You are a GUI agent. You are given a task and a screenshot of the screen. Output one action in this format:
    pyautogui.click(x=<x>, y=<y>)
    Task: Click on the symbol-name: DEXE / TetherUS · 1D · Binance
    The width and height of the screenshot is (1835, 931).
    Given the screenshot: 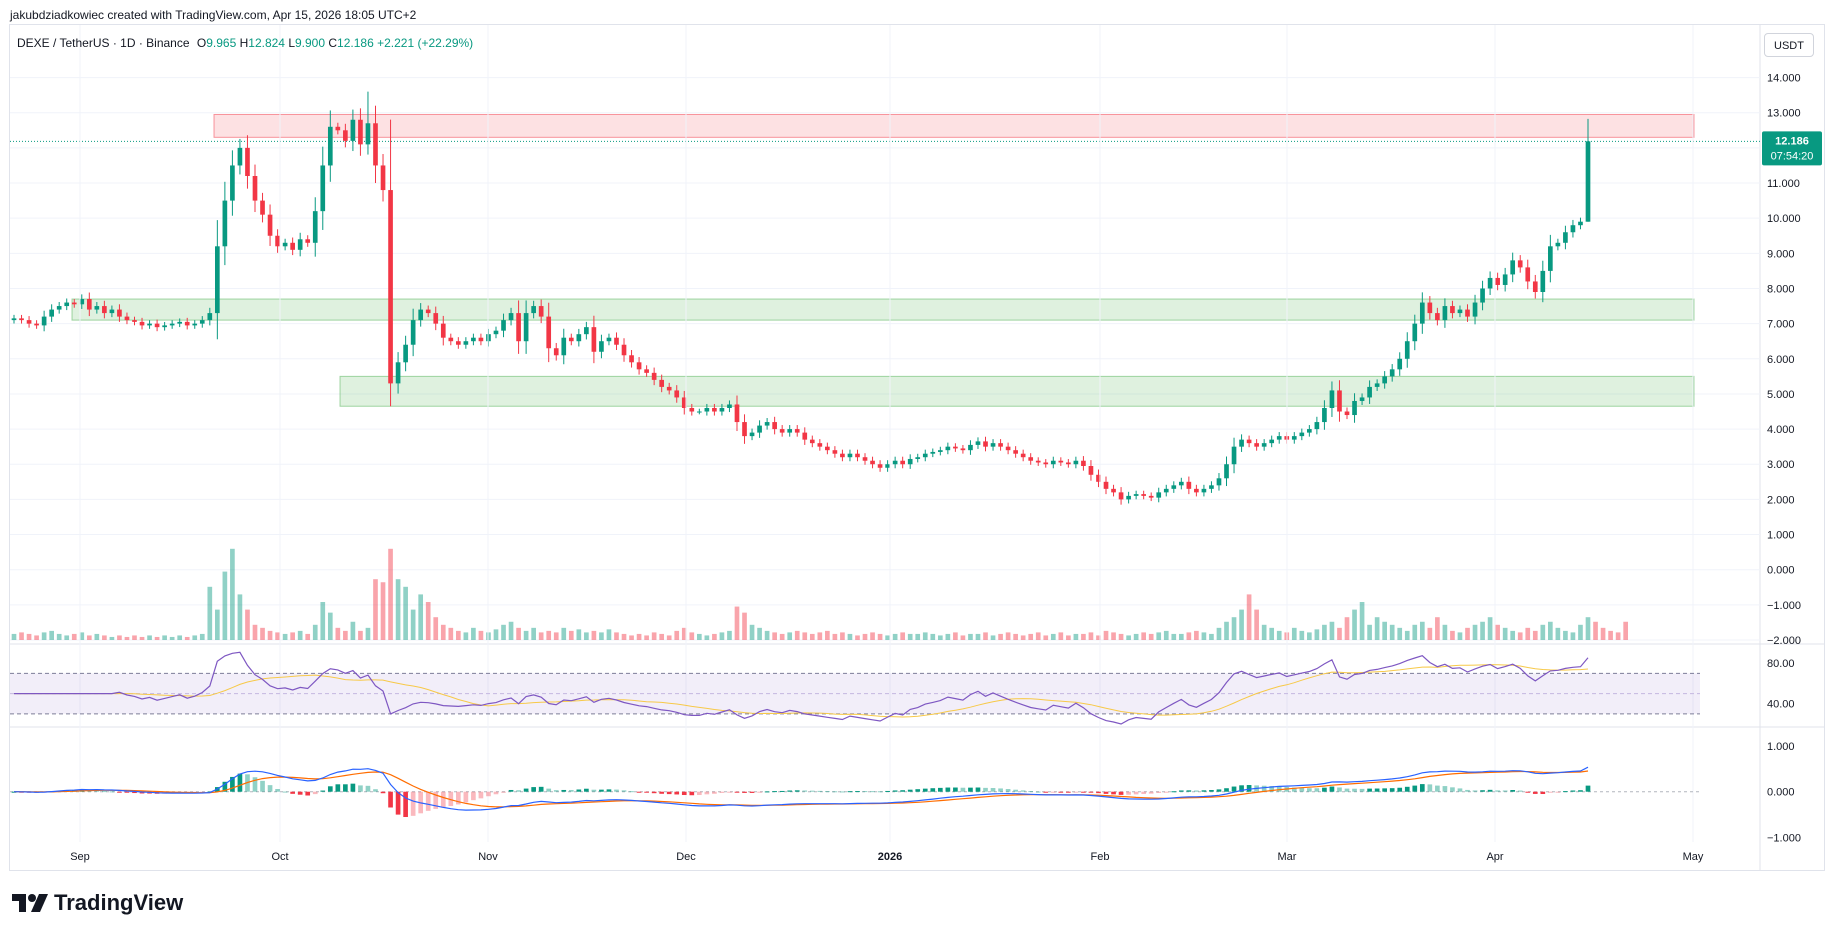 What is the action you would take?
    pyautogui.click(x=103, y=43)
    